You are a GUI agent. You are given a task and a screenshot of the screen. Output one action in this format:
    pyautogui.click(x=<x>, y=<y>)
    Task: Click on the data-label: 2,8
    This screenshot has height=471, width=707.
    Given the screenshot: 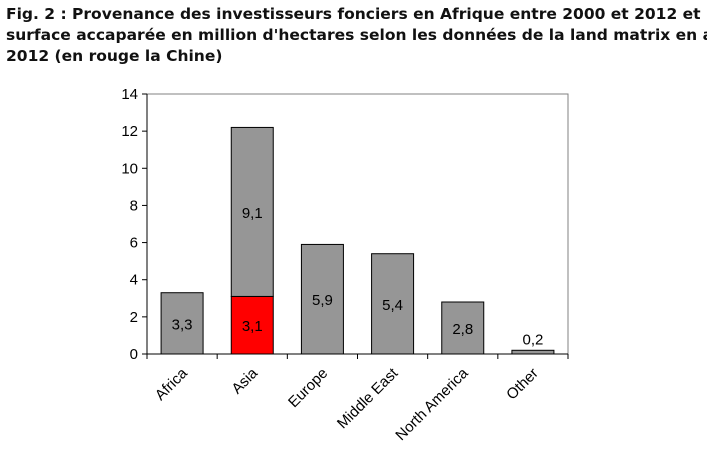 What is the action you would take?
    pyautogui.click(x=462, y=329)
    